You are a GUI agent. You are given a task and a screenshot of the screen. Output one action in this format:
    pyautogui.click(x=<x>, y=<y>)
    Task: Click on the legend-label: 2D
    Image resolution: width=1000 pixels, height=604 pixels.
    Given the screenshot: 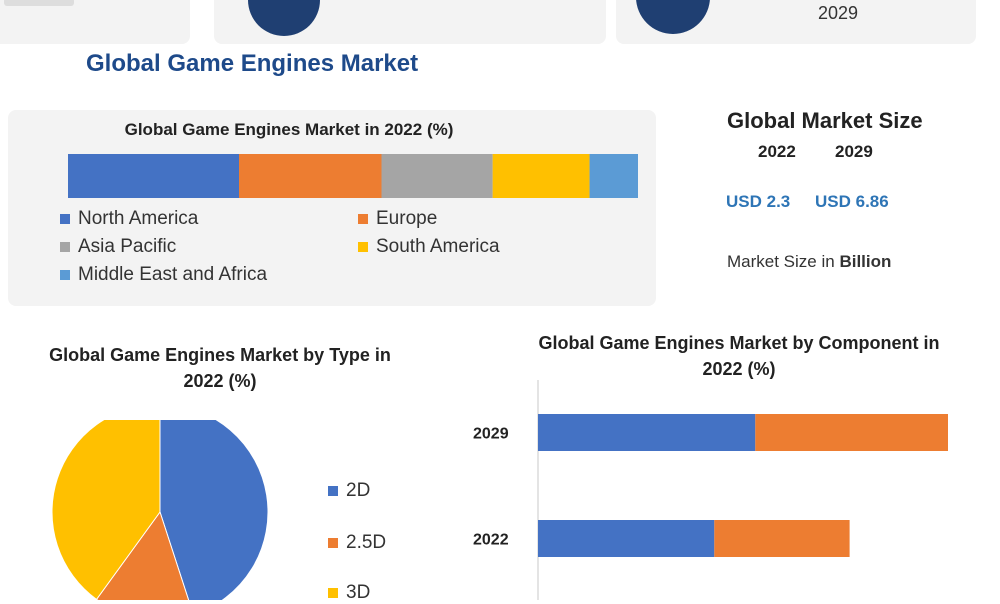 What is the action you would take?
    pyautogui.click(x=358, y=490)
    